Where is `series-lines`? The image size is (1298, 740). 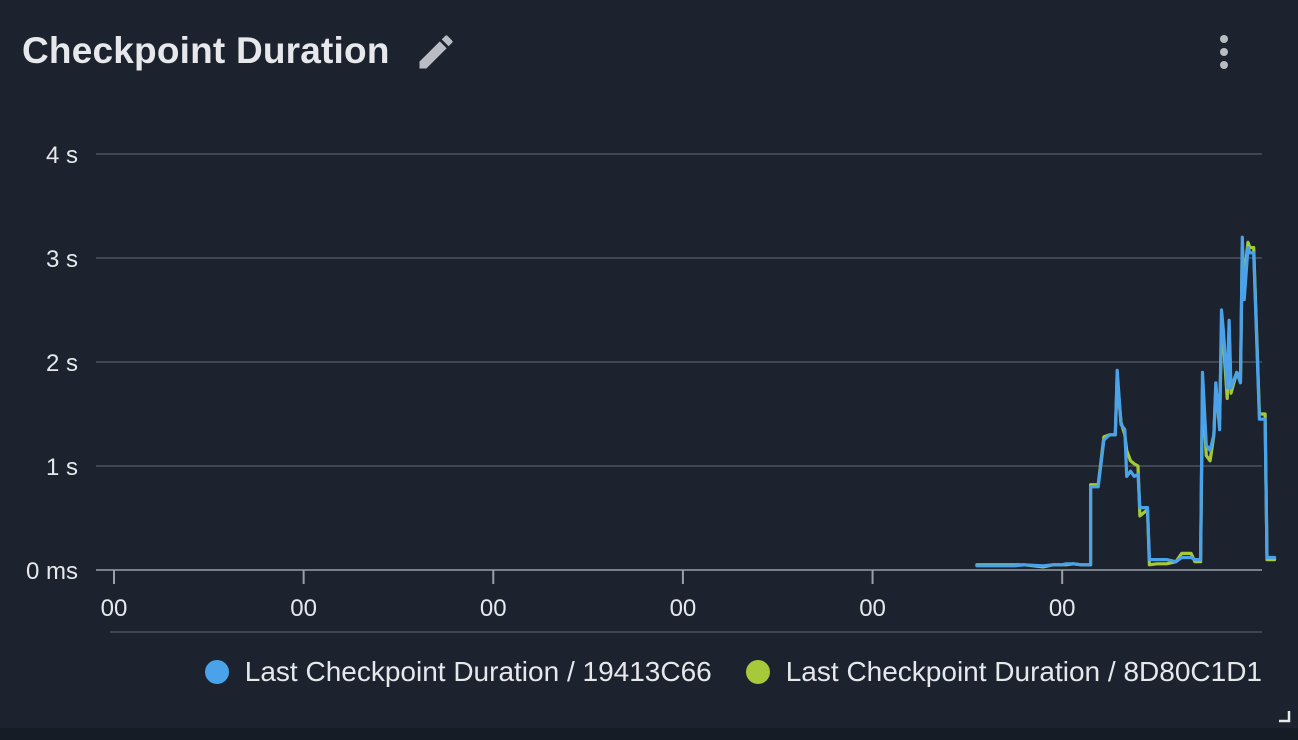
series-lines is located at coordinates (1126, 402).